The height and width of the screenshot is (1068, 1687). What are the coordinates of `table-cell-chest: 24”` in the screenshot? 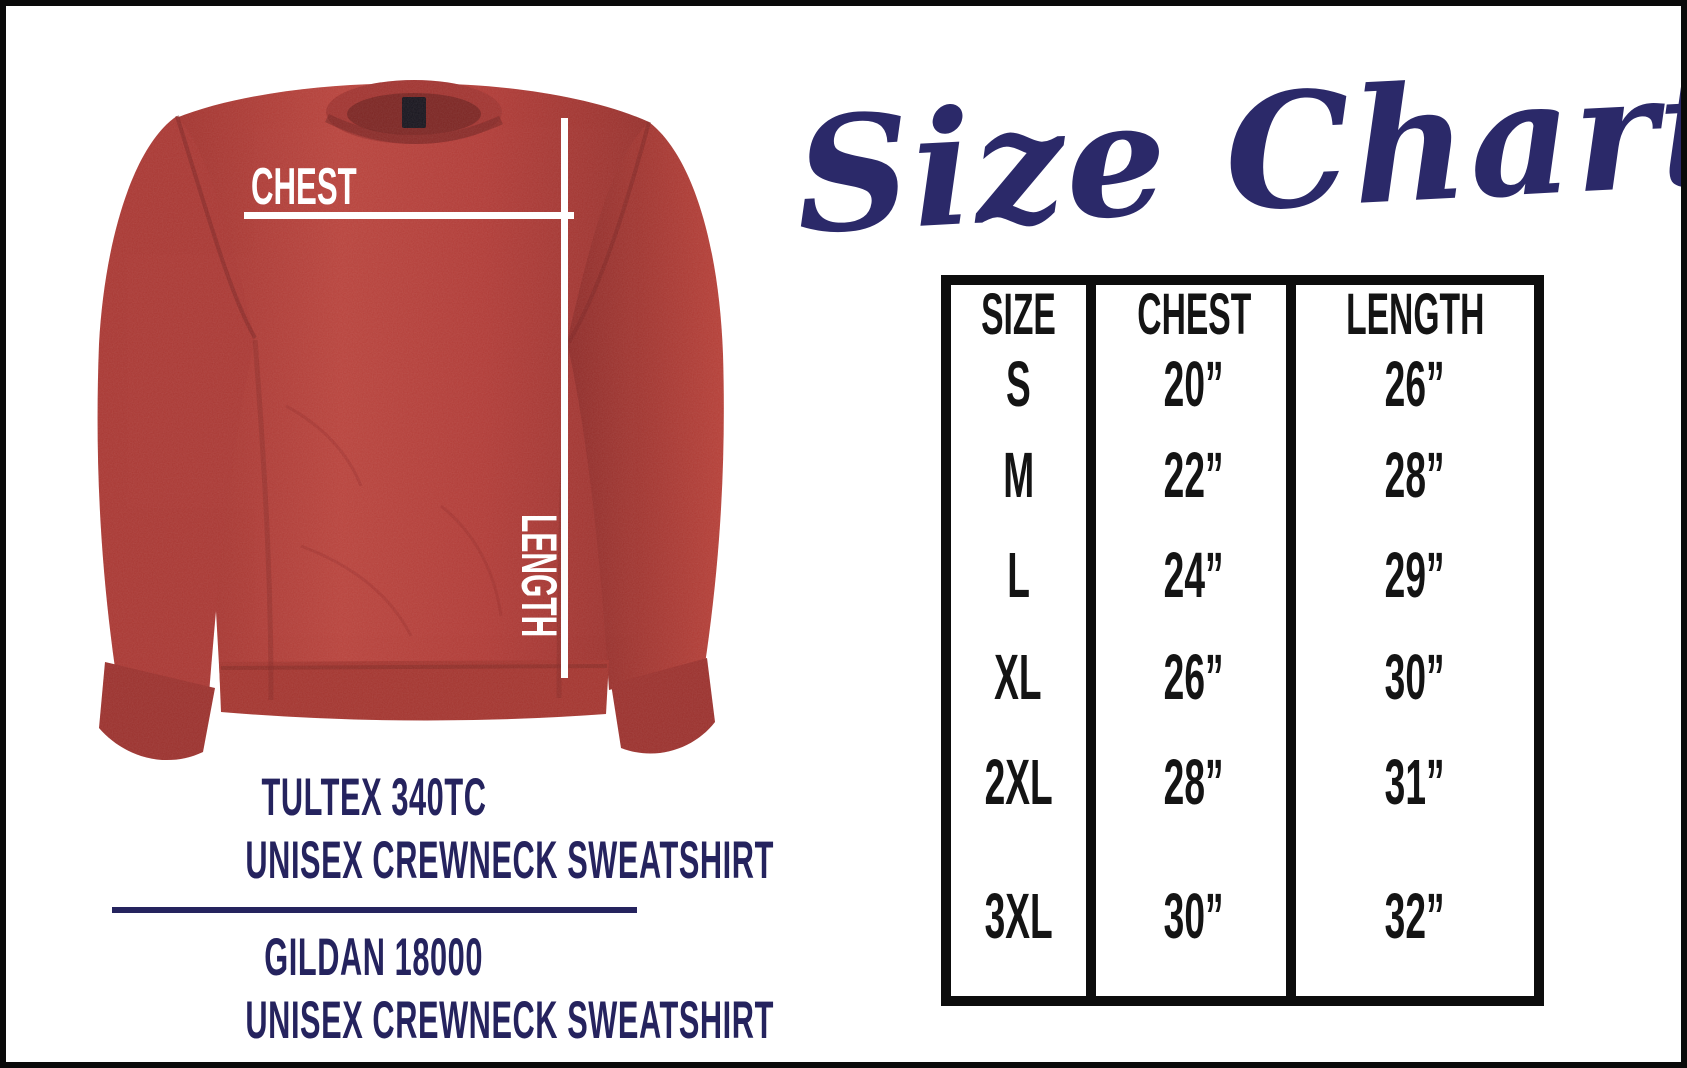 It's located at (1193, 575).